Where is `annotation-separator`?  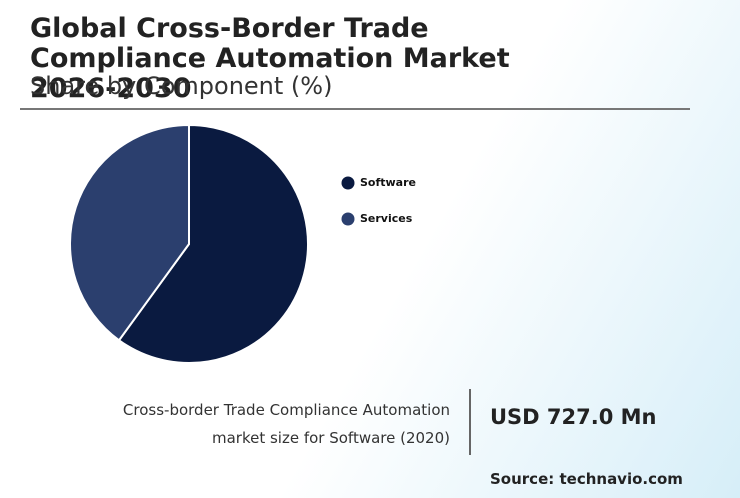
annotation-separator is located at coordinates (470, 422).